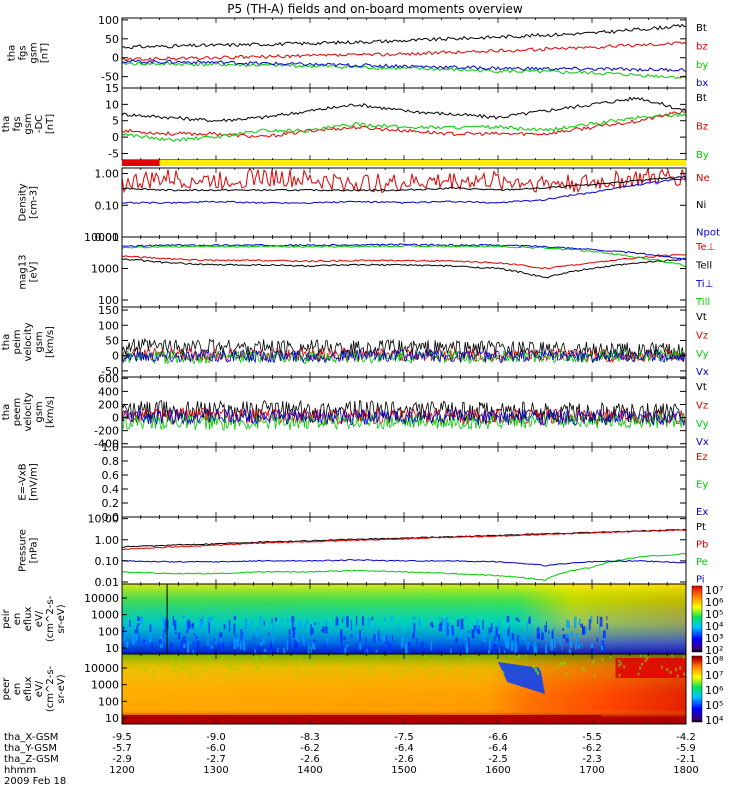  I want to click on series-line-Npot, so click(403, 191).